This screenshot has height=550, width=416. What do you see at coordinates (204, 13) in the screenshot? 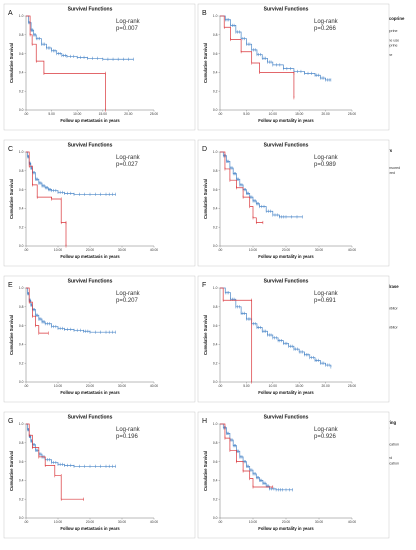
I see `panel-letter: B` at bounding box center [204, 13].